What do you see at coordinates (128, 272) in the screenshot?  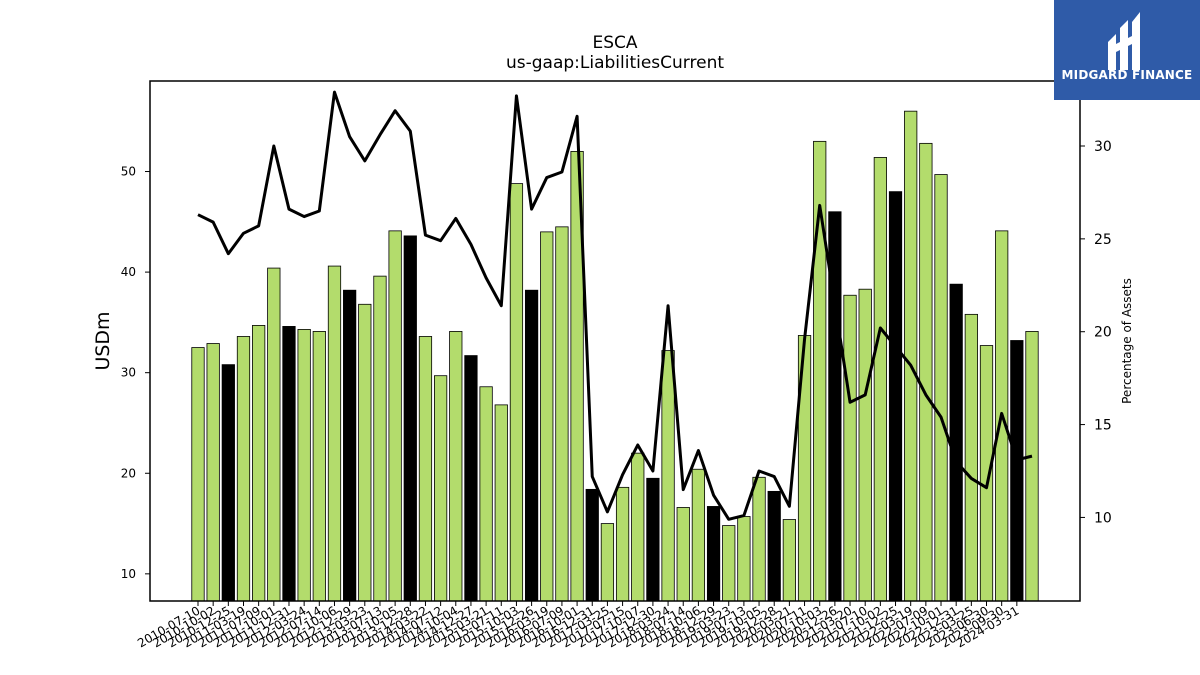 I see `y-tick-label: 40` at bounding box center [128, 272].